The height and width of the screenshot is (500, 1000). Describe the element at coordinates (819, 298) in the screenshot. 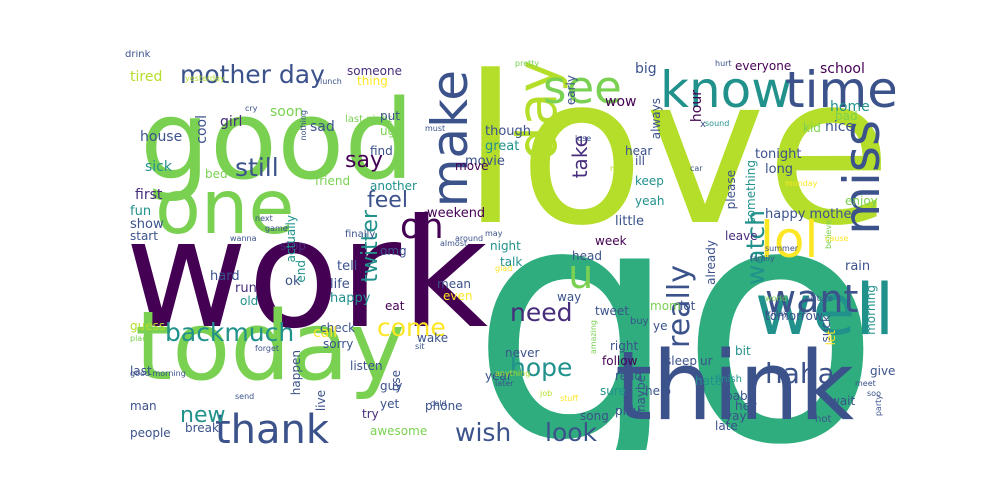

I see `word-picture: picture` at that location.